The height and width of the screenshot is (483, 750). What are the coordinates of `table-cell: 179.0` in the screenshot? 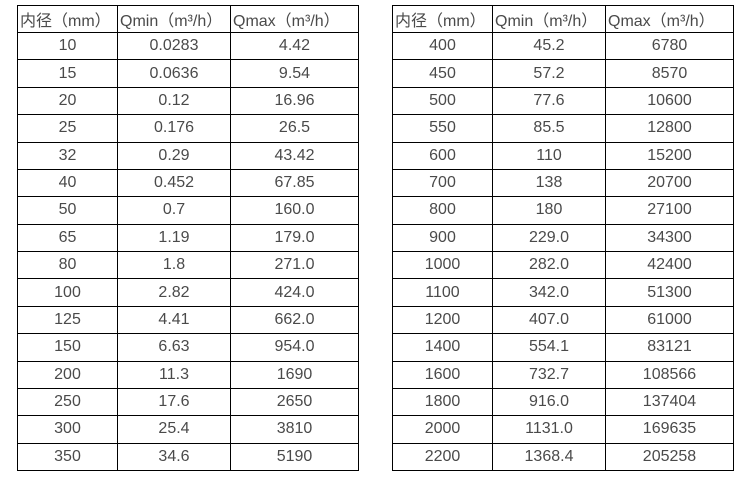 It's located at (294, 238).